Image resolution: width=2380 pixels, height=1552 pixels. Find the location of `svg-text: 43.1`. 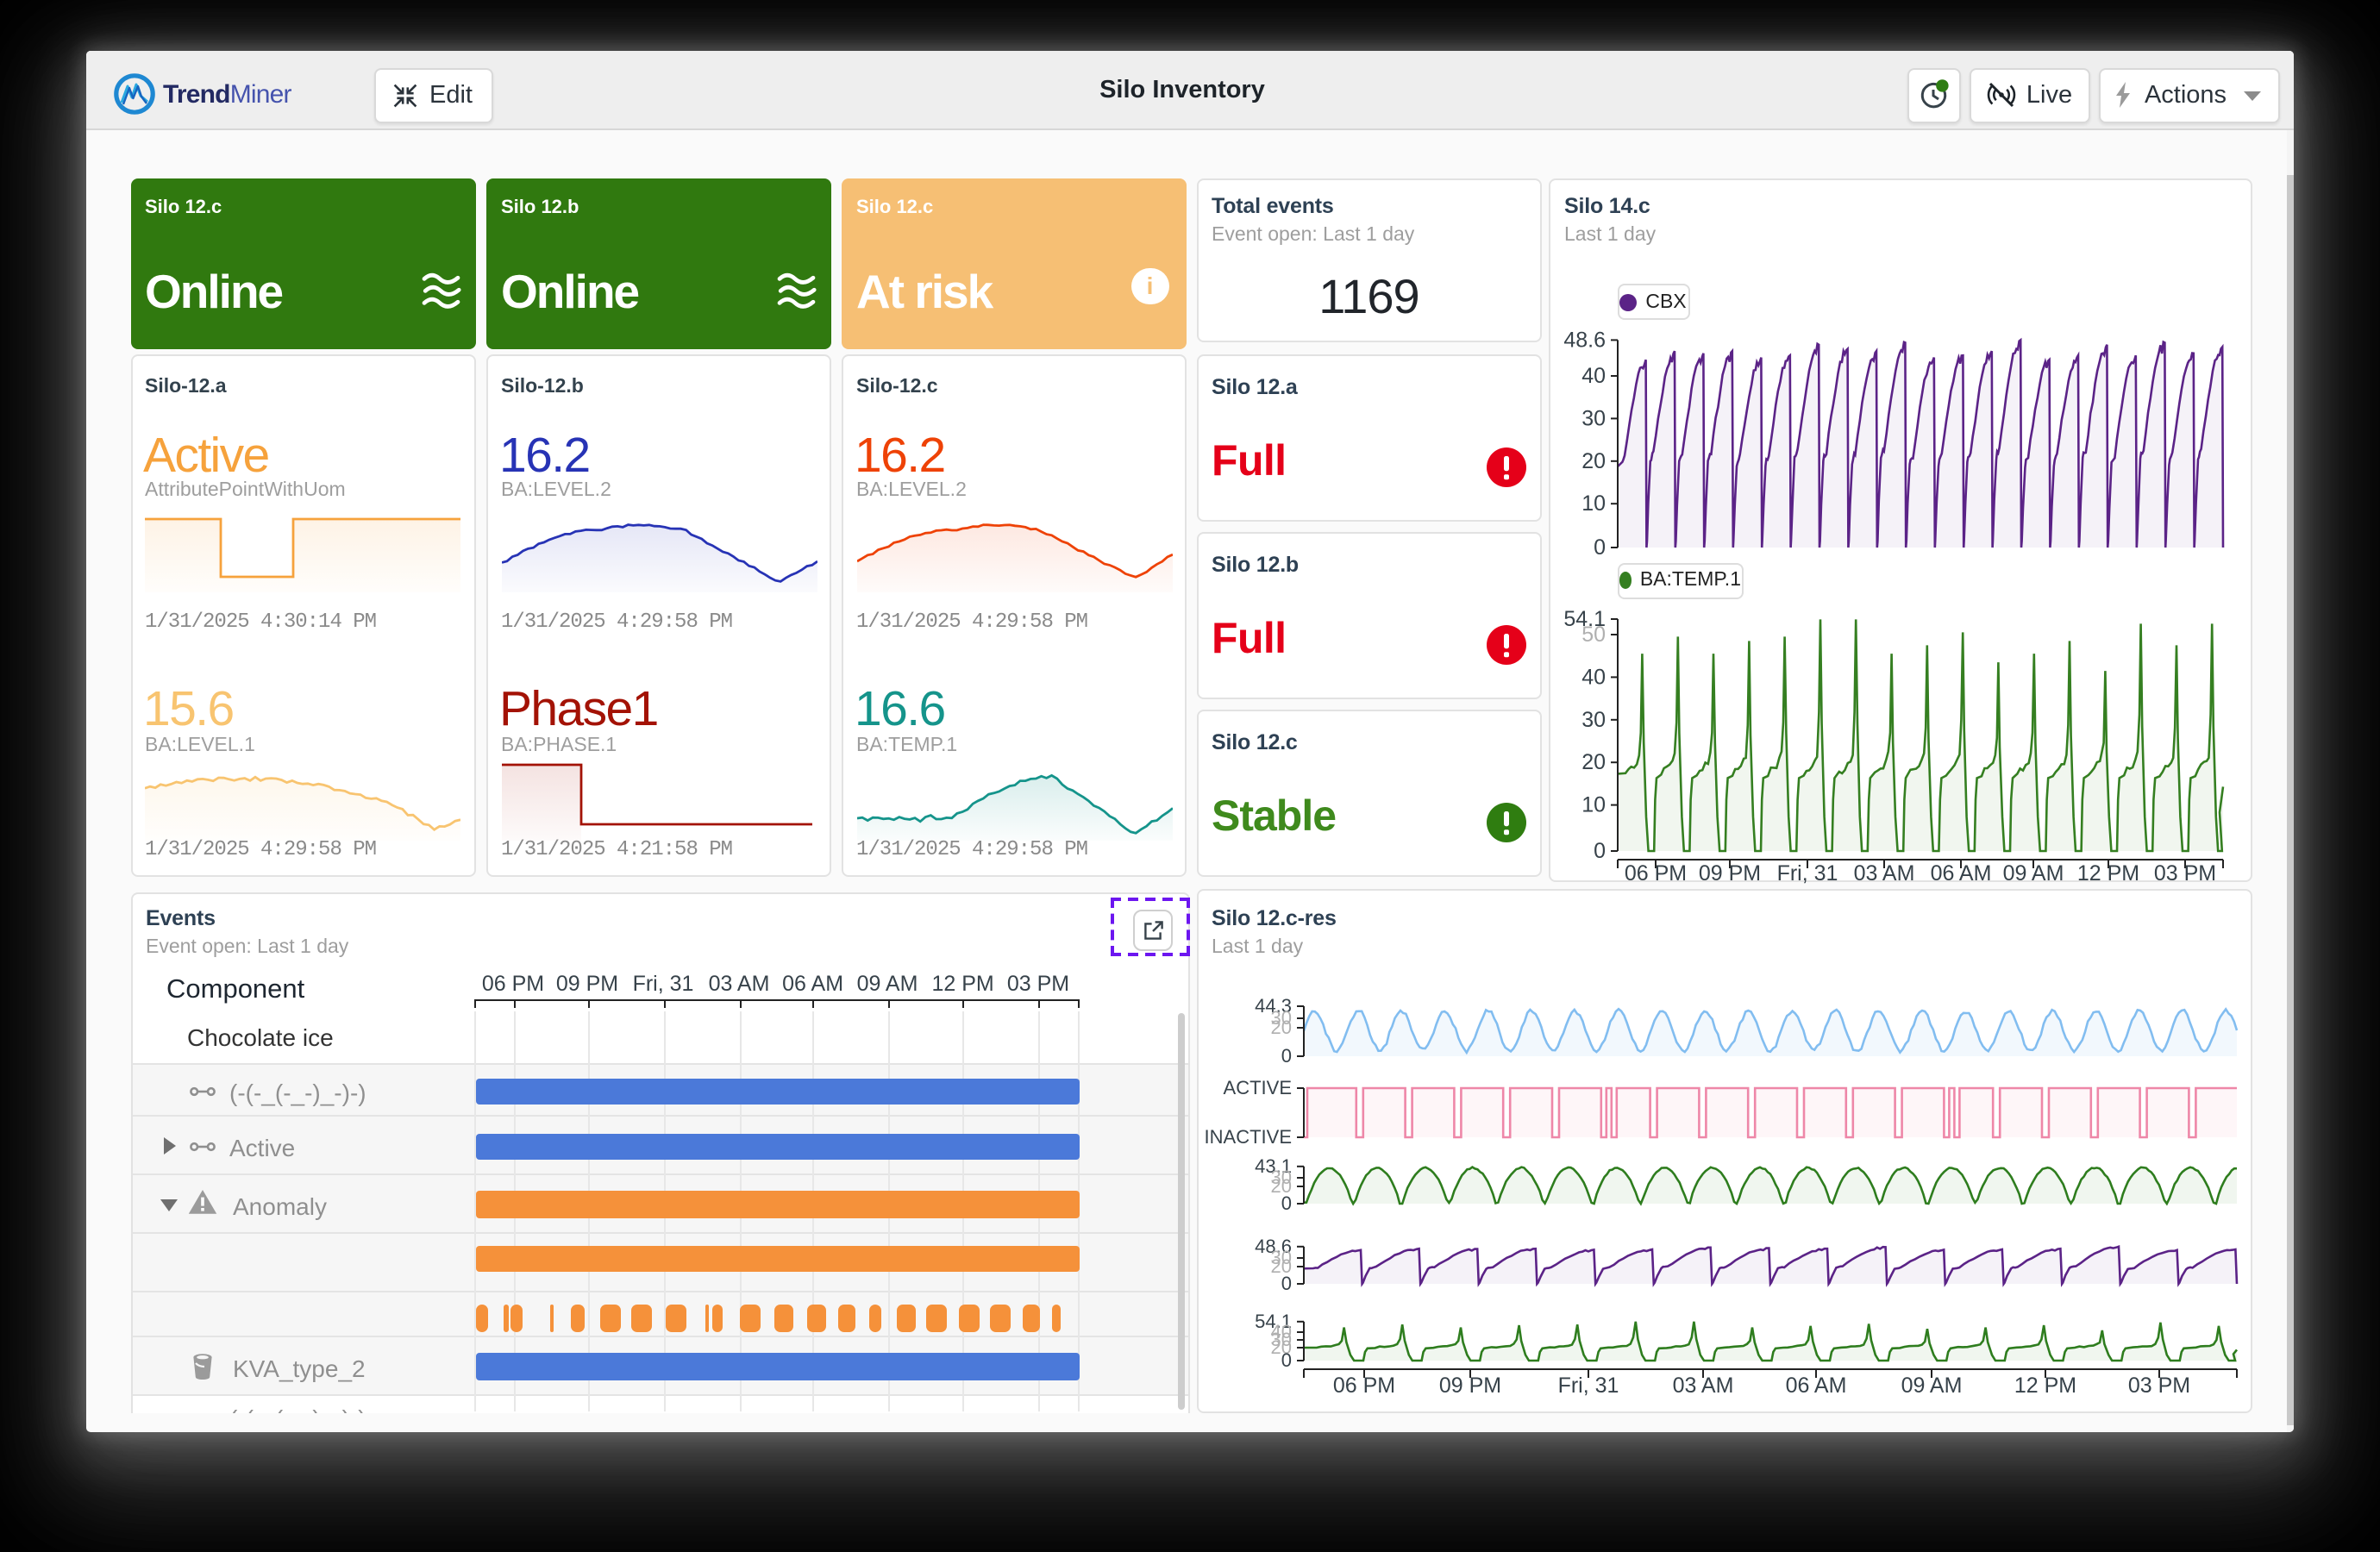

svg-text: 43.1 is located at coordinates (1274, 1166).